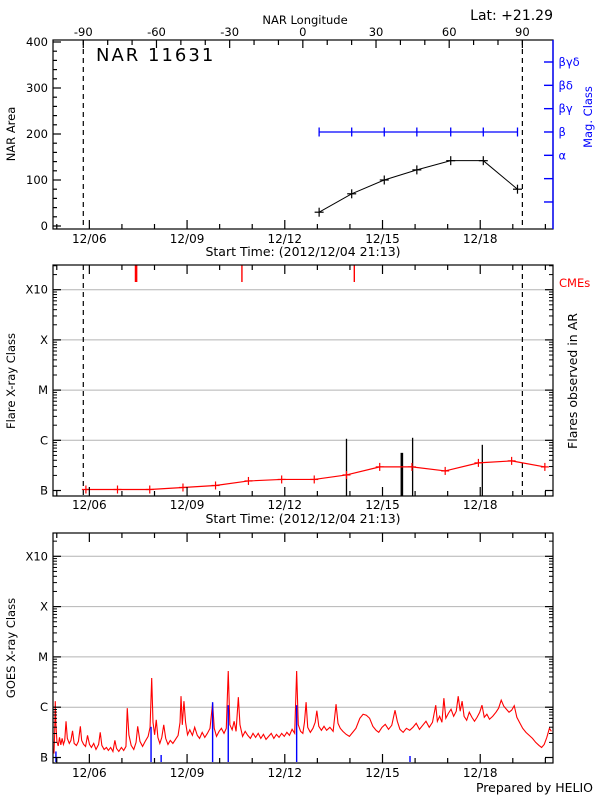  Describe the element at coordinates (376, 32) in the screenshot. I see `longitude-tick-label: 30` at that location.